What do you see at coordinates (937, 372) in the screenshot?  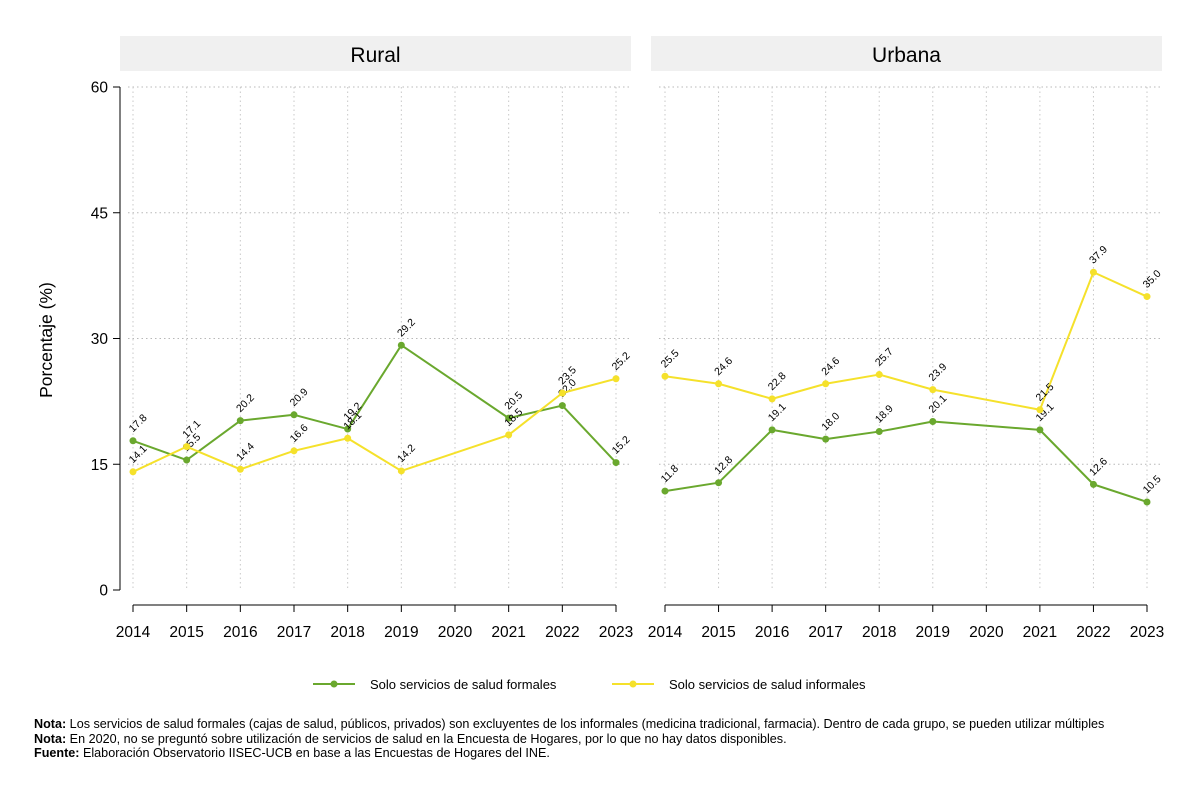 I see `data-label-informales: 23.9` at bounding box center [937, 372].